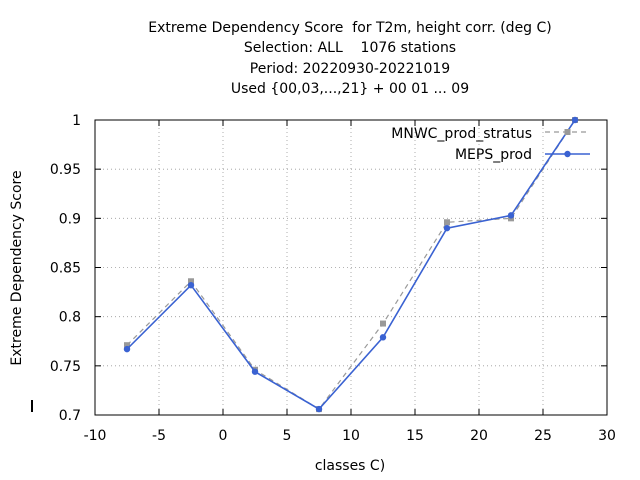 This screenshot has height=480, width=640. I want to click on y-tick-label: 0.85, so click(65, 269).